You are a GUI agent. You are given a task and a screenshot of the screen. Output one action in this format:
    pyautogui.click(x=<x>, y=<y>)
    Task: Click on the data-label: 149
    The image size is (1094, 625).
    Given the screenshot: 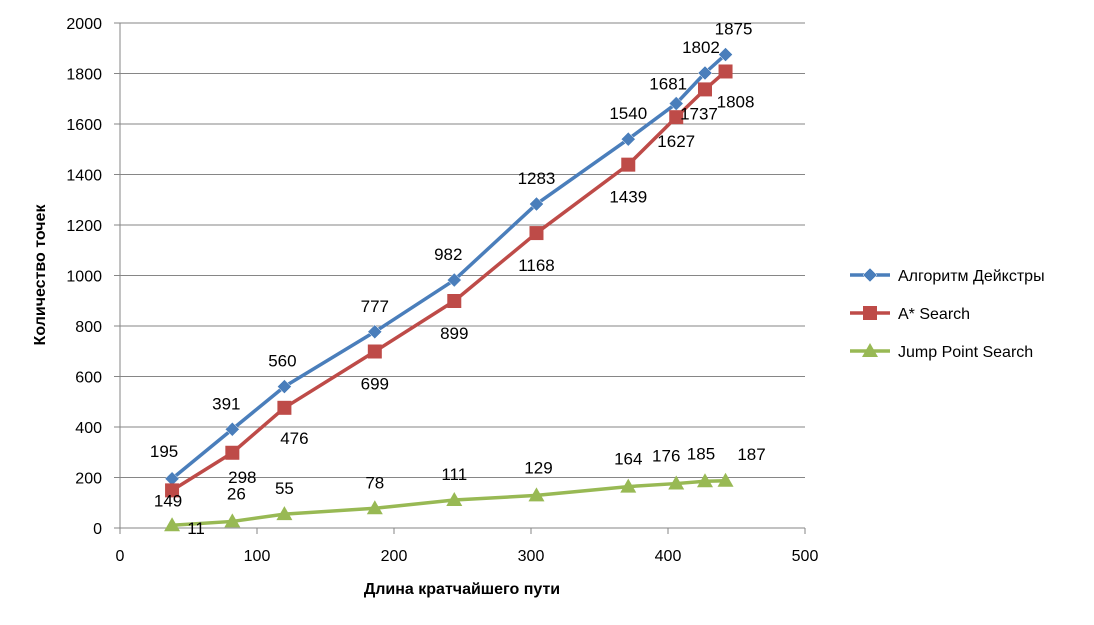 What is the action you would take?
    pyautogui.click(x=168, y=500)
    